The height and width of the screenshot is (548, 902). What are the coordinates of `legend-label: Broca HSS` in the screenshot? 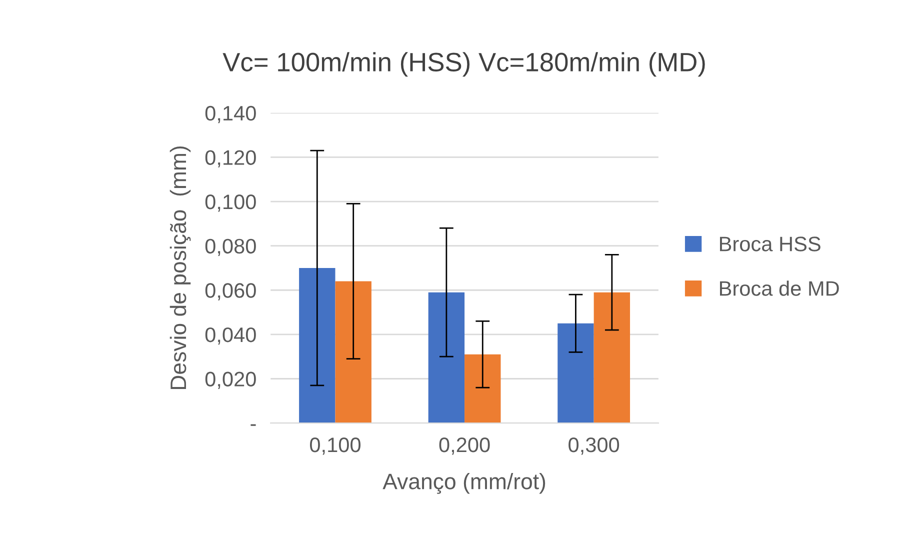 It's located at (770, 244).